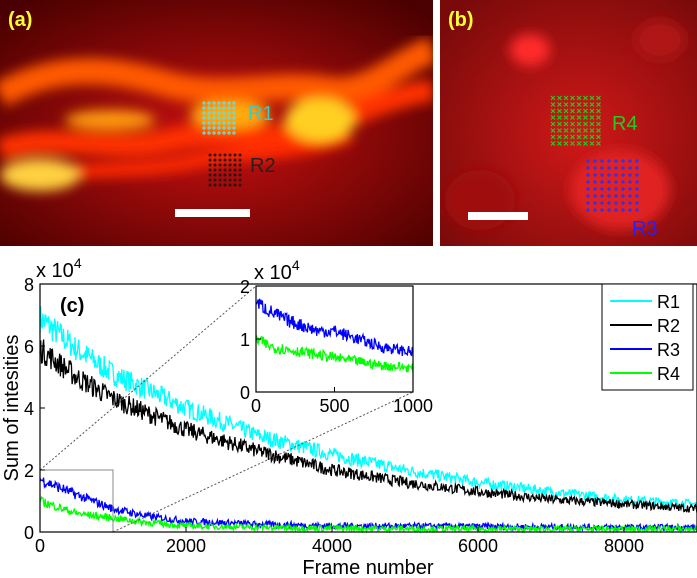 This screenshot has height=578, width=697. I want to click on roi-r2-grid, so click(225, 170).